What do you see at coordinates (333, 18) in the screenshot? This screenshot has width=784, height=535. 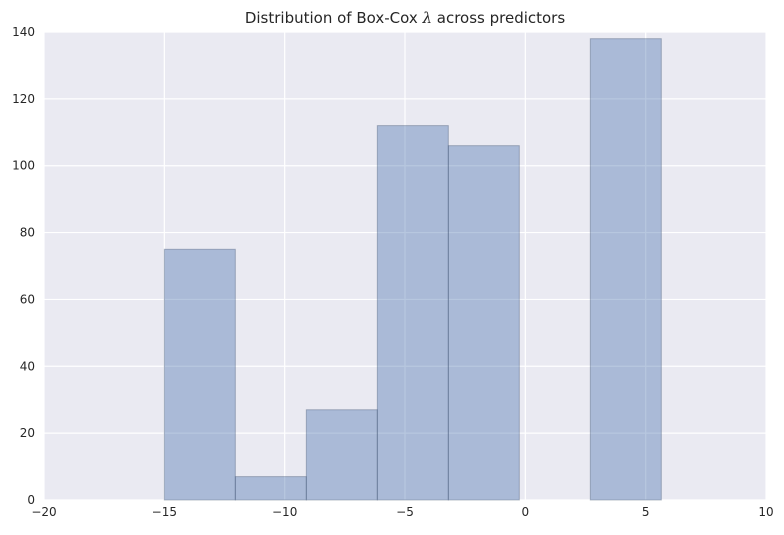 I see `chart-title-prefix: Distribution of Box-Cox` at bounding box center [333, 18].